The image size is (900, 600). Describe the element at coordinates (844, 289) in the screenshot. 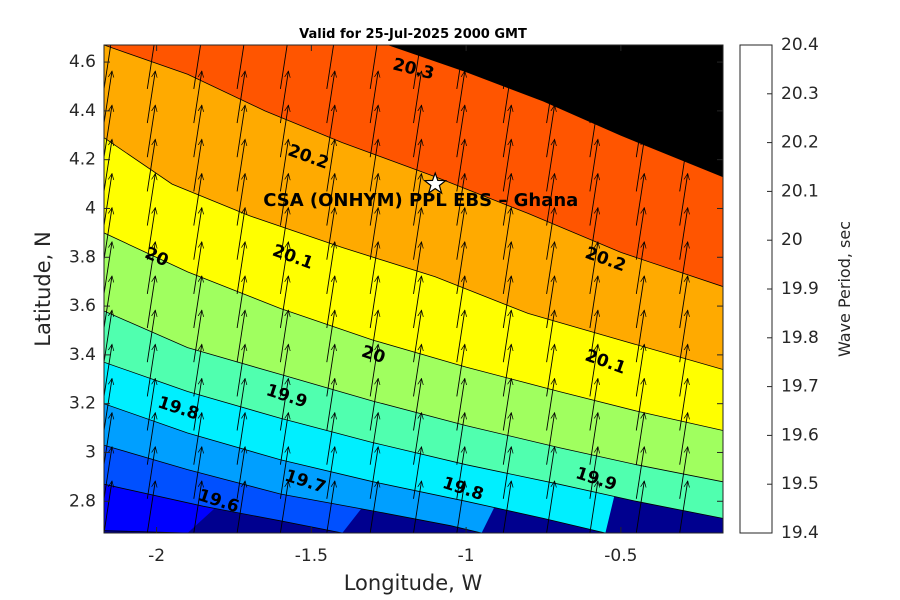

I see `colorbar-label: Wave Period, sec` at that location.